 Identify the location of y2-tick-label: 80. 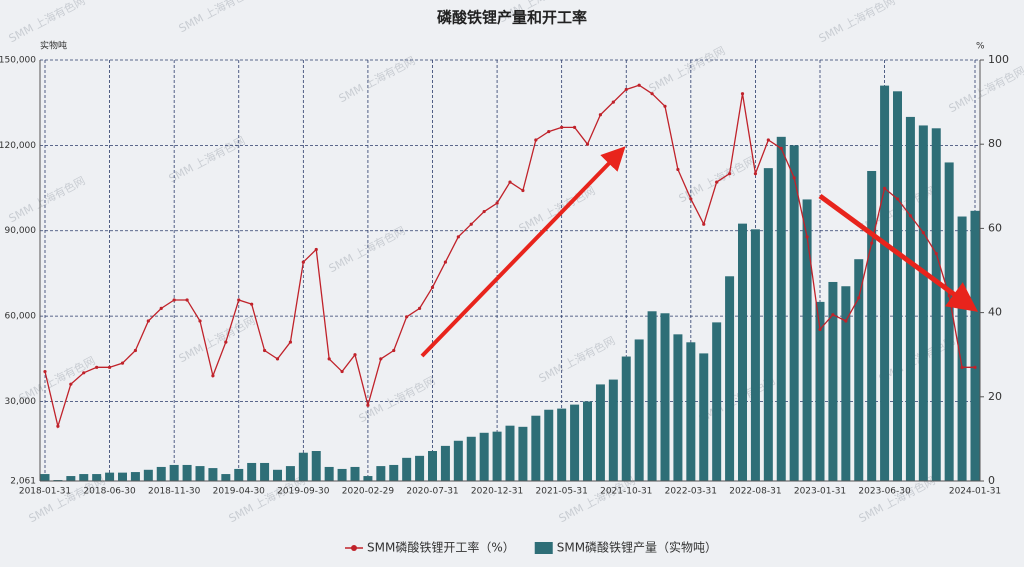
(995, 143).